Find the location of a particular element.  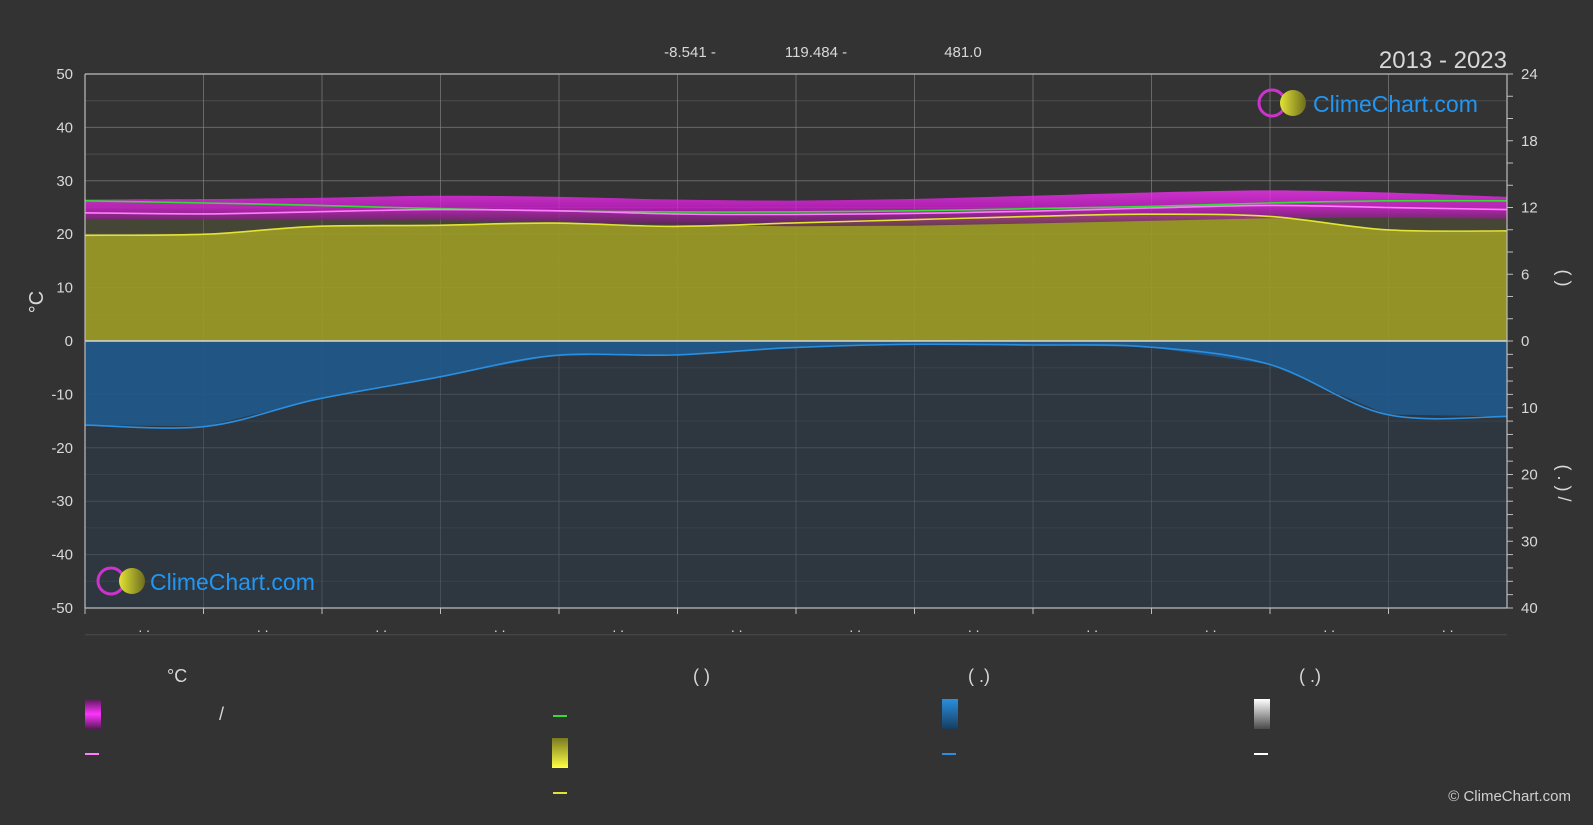

y-right-top-tick-label: 12 is located at coordinates (1529, 208).